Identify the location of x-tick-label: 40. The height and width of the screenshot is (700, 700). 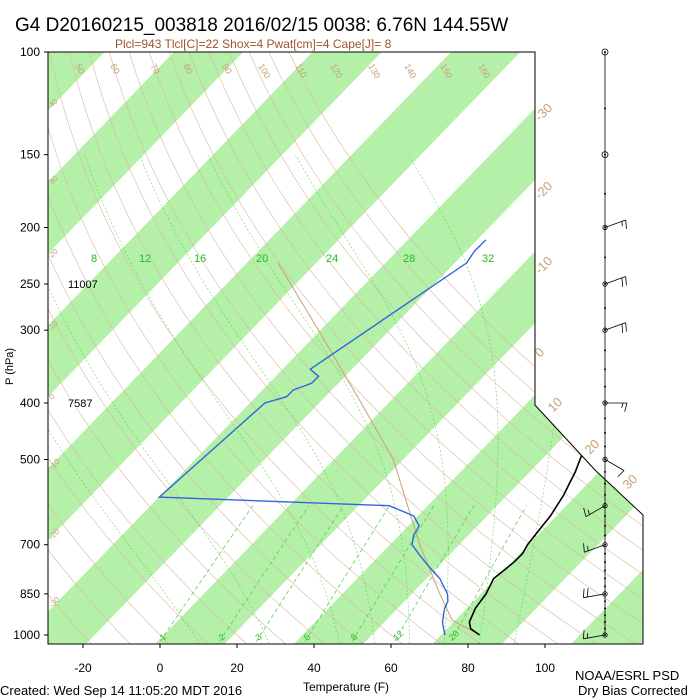
(314, 668).